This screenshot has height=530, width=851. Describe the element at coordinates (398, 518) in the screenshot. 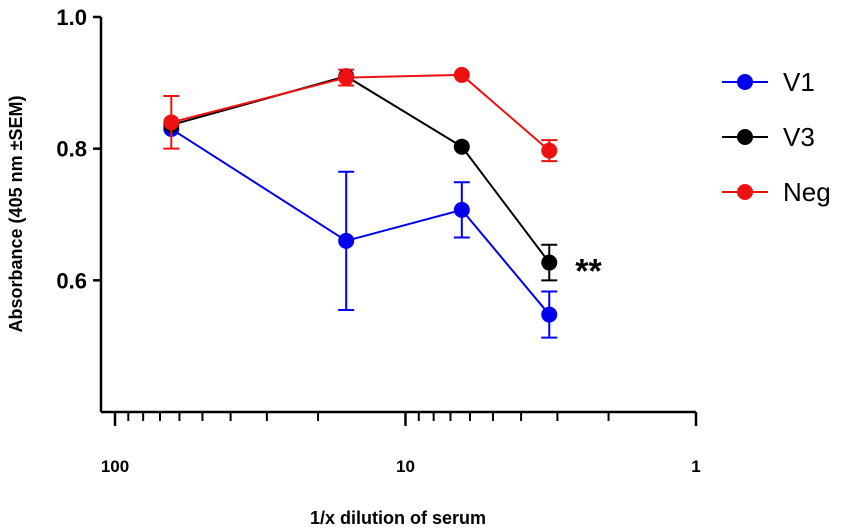

I see `x-axis-title: 1/x dilution of serum` at that location.